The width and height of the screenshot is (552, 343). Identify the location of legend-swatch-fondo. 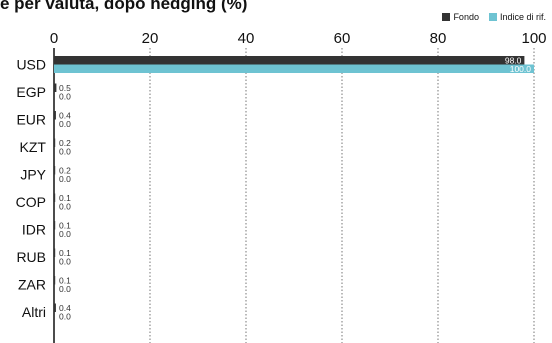
(446, 17).